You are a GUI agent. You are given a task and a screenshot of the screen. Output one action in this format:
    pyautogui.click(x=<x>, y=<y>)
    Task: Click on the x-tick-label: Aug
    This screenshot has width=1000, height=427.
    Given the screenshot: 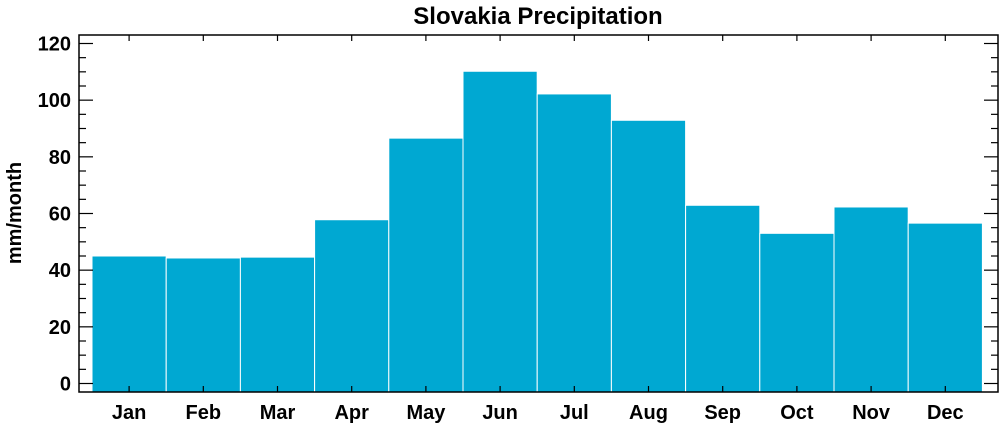 What is the action you would take?
    pyautogui.click(x=648, y=413)
    